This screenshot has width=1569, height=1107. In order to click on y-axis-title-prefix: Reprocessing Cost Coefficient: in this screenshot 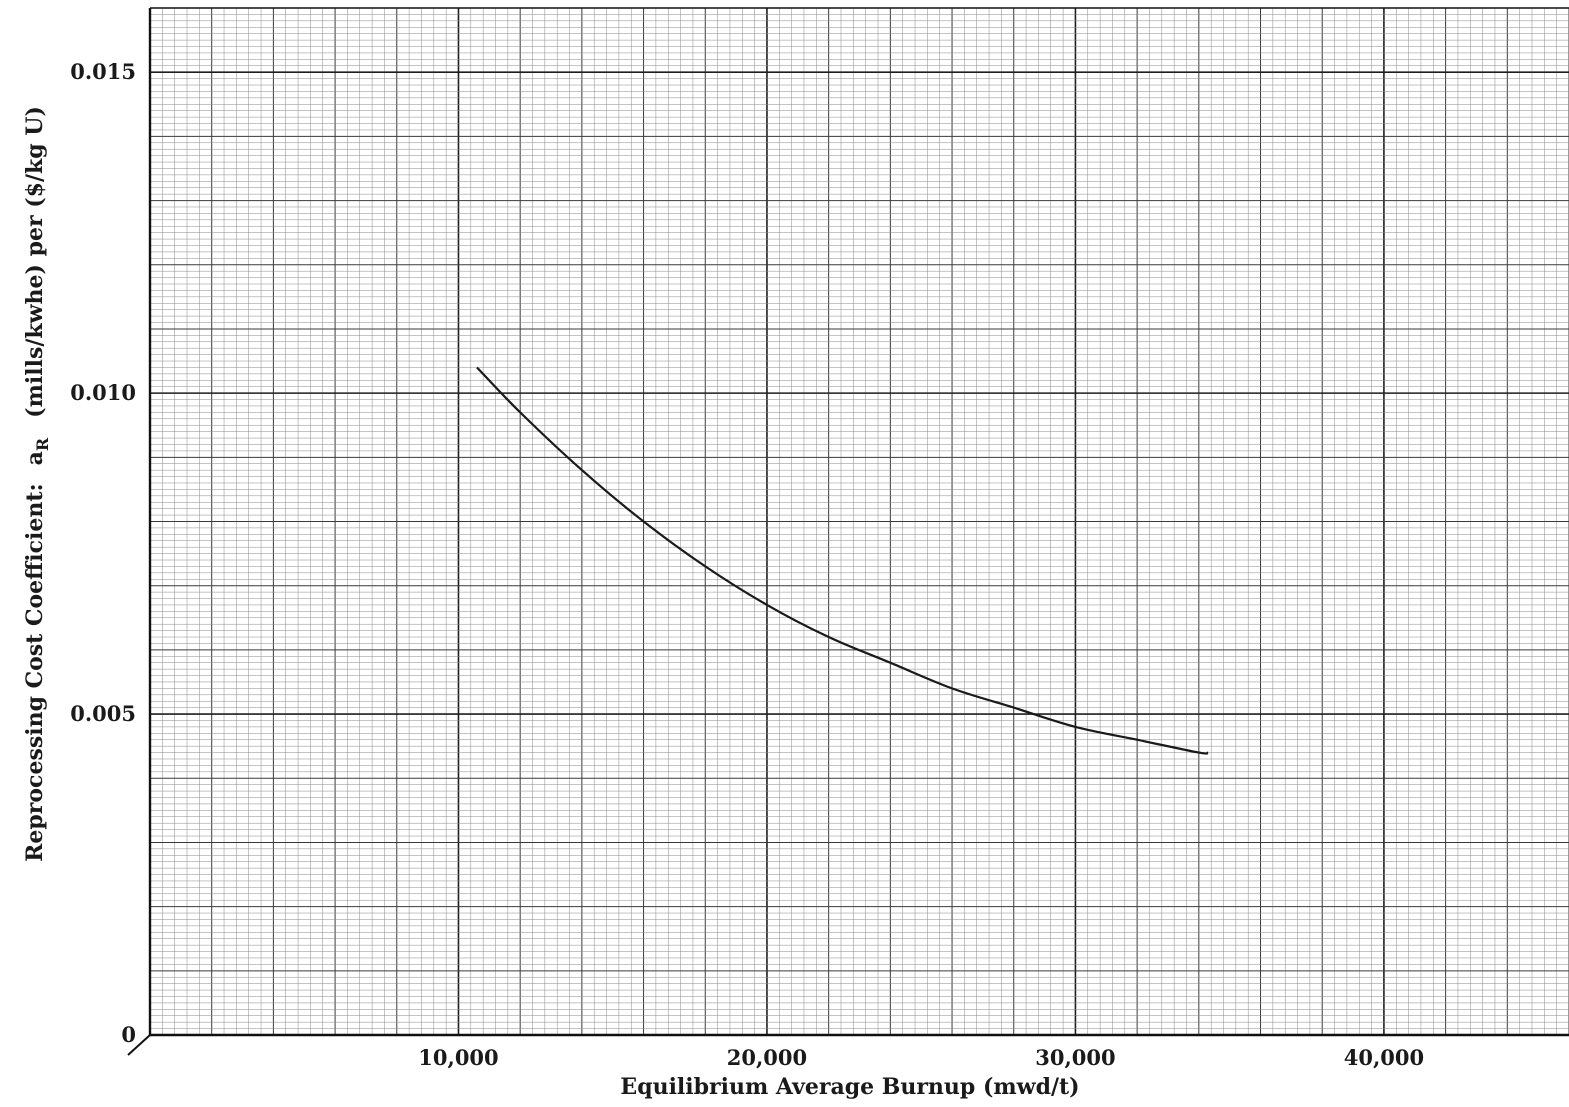, I will do `click(35, 672)`.